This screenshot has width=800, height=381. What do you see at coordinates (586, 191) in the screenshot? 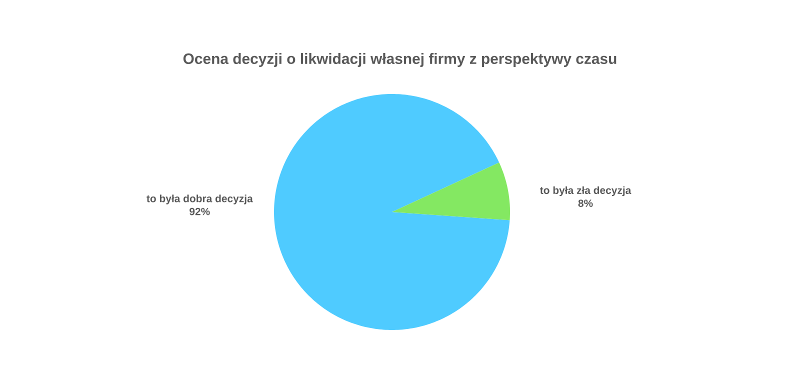
I see `slice-label: to była zła decyzja` at bounding box center [586, 191].